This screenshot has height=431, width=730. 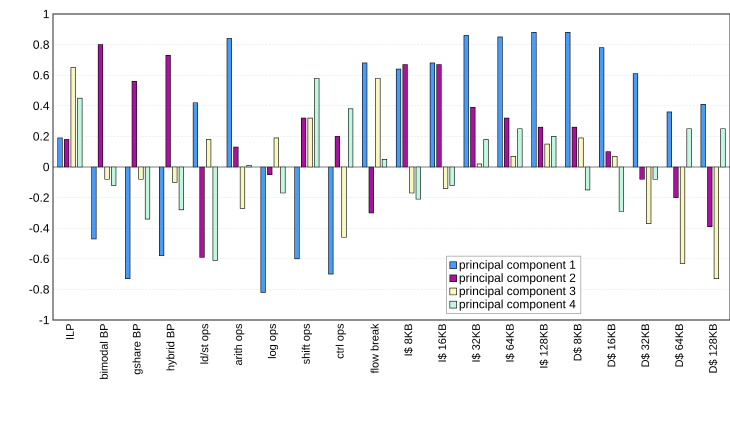 What do you see at coordinates (543, 346) in the screenshot?
I see `x-tick-label: I$ 128KB` at bounding box center [543, 346].